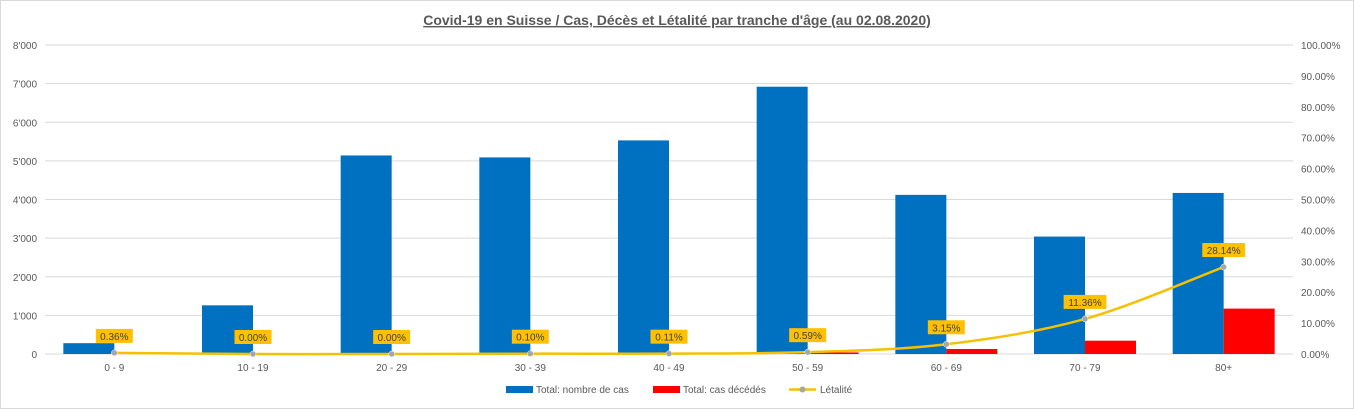 The height and width of the screenshot is (413, 1354). Describe the element at coordinates (1318, 324) in the screenshot. I see `right-tick-label: 10.00%` at that location.